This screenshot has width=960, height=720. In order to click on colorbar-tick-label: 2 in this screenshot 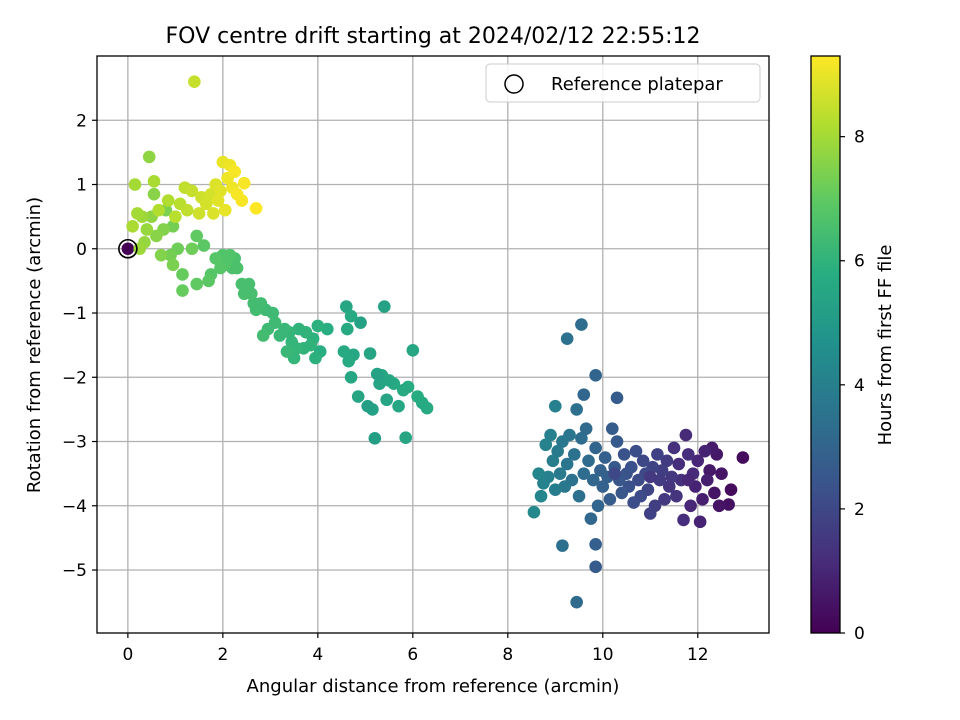, I will do `click(859, 510)`.